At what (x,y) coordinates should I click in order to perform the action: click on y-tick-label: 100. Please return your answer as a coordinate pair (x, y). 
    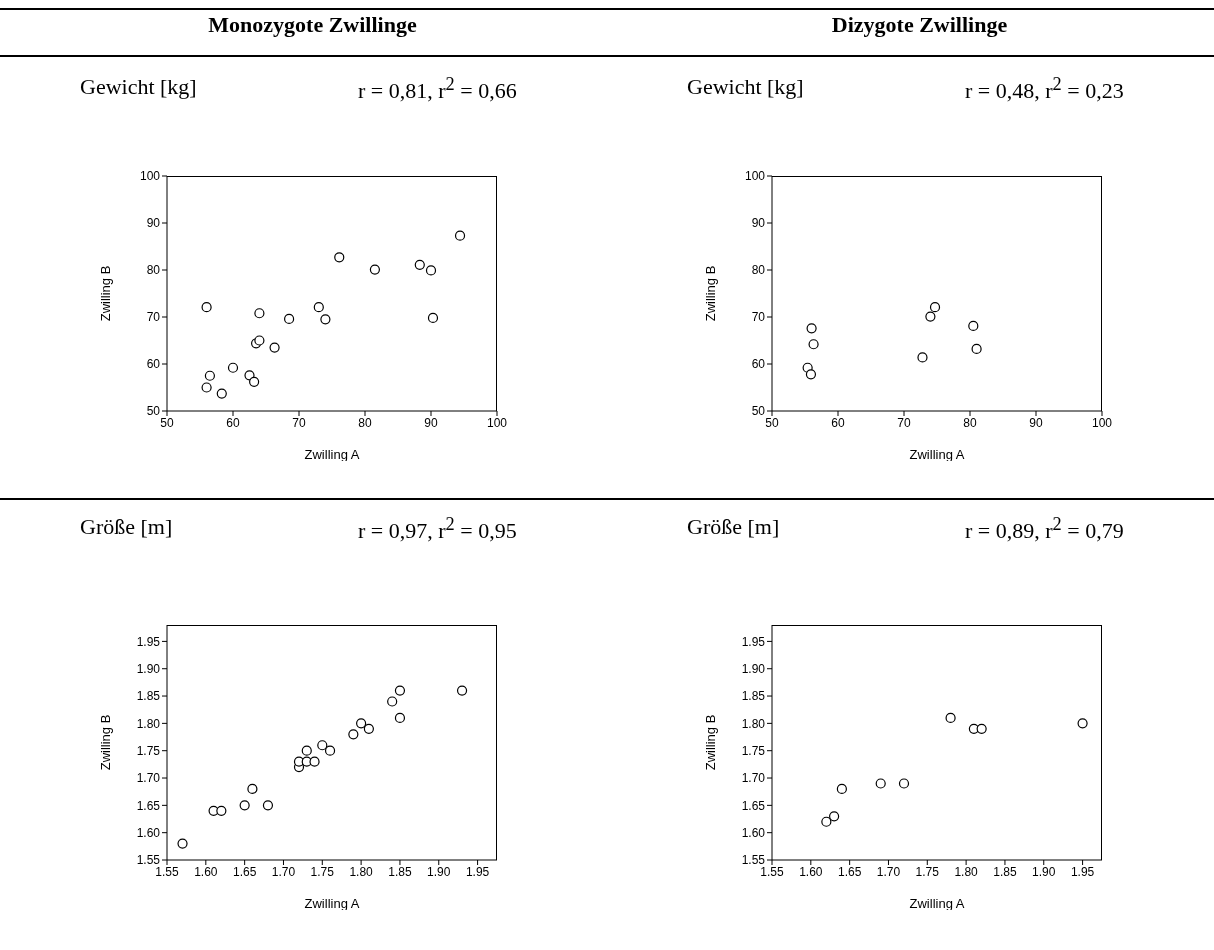
    Looking at the image, I should click on (150, 176).